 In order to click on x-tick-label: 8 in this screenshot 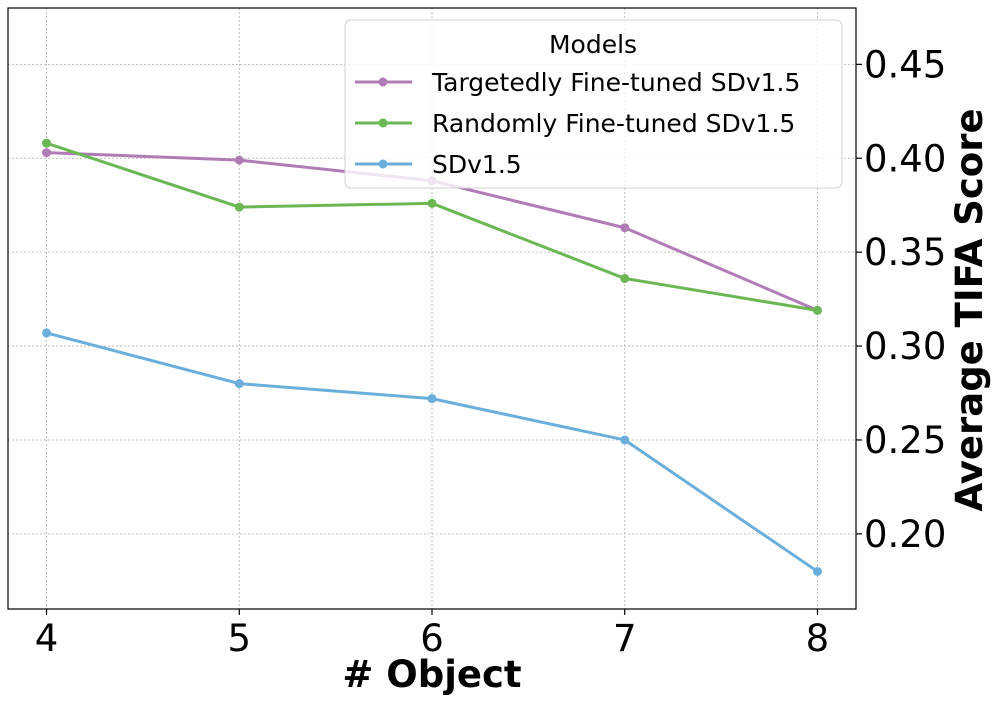, I will do `click(818, 638)`.